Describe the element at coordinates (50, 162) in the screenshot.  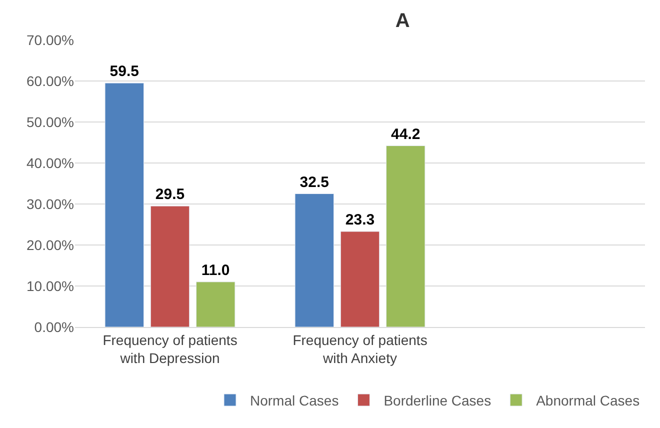
I see `y-tick-label: 40.00%` at that location.